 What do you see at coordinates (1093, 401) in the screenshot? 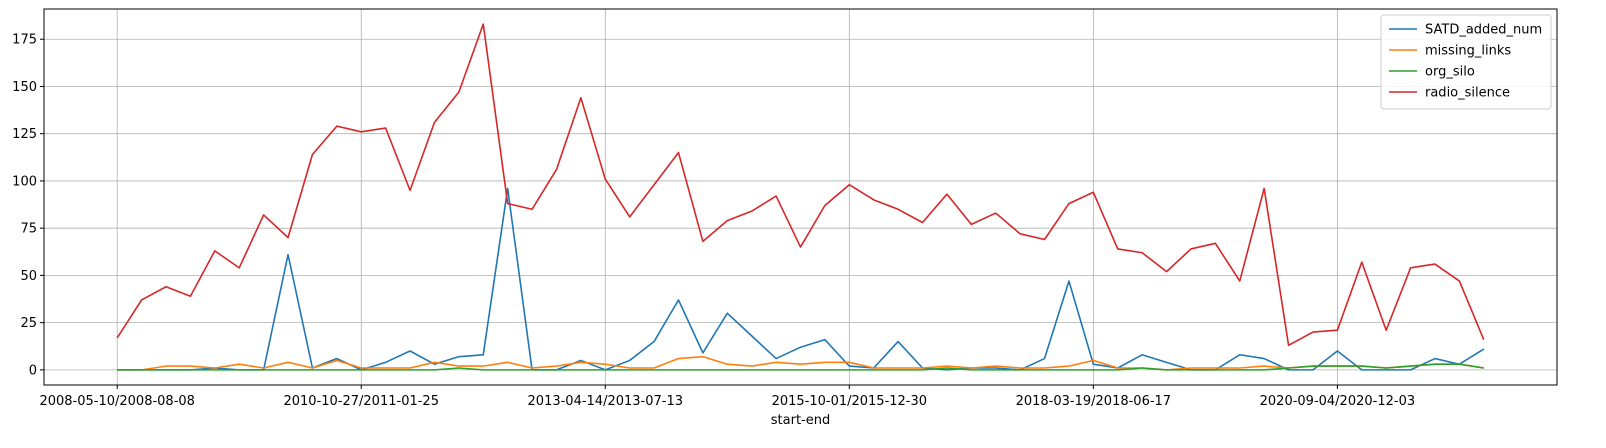
I see `x-tick-label: 2018-03-19/2018-06-17` at bounding box center [1093, 401].